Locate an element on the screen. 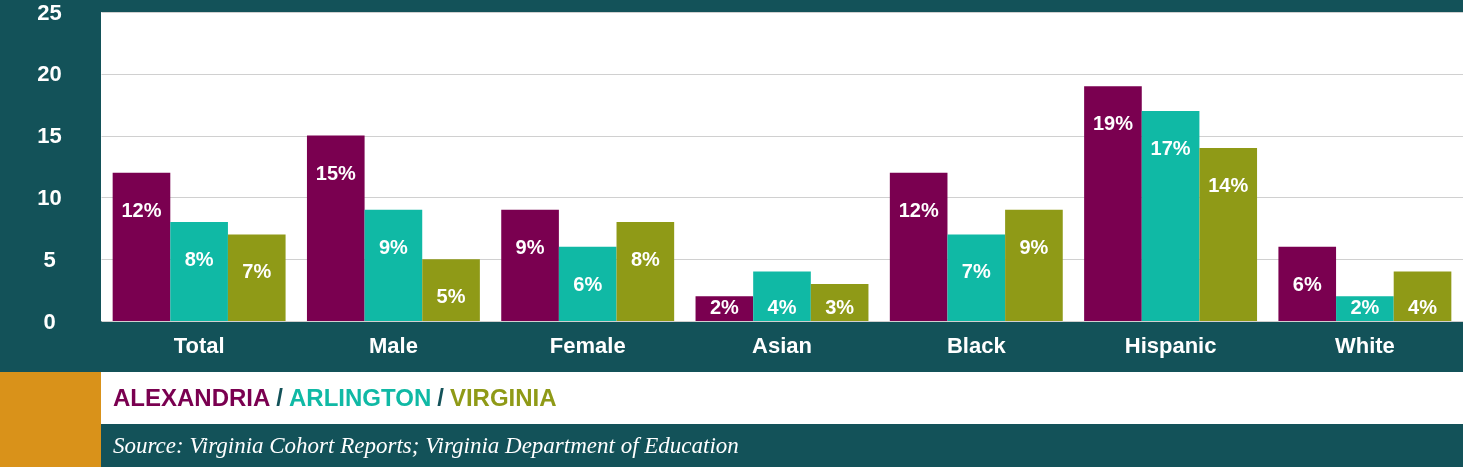 The height and width of the screenshot is (467, 1463). y-tick-label: 25 is located at coordinates (49, 12).